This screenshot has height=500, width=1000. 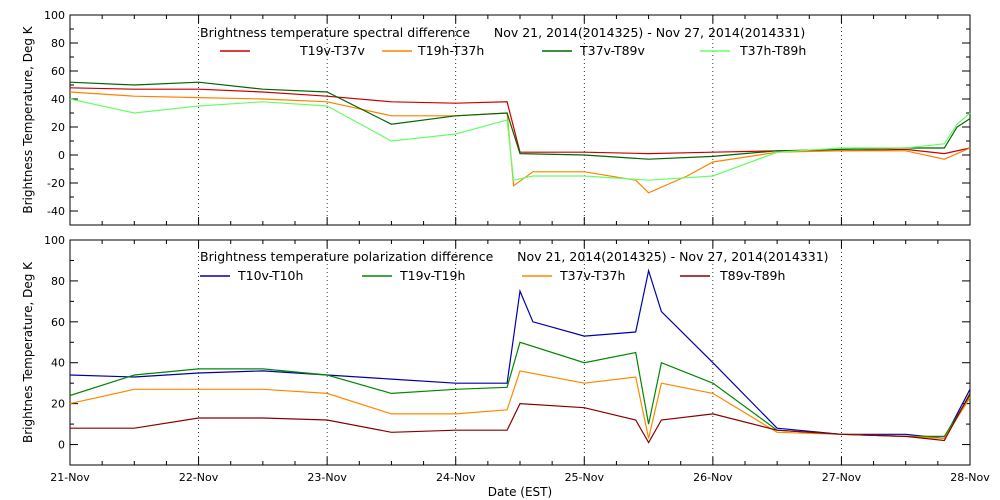 What do you see at coordinates (450, 50) in the screenshot?
I see `legend-label: T19h-T37h` at bounding box center [450, 50].